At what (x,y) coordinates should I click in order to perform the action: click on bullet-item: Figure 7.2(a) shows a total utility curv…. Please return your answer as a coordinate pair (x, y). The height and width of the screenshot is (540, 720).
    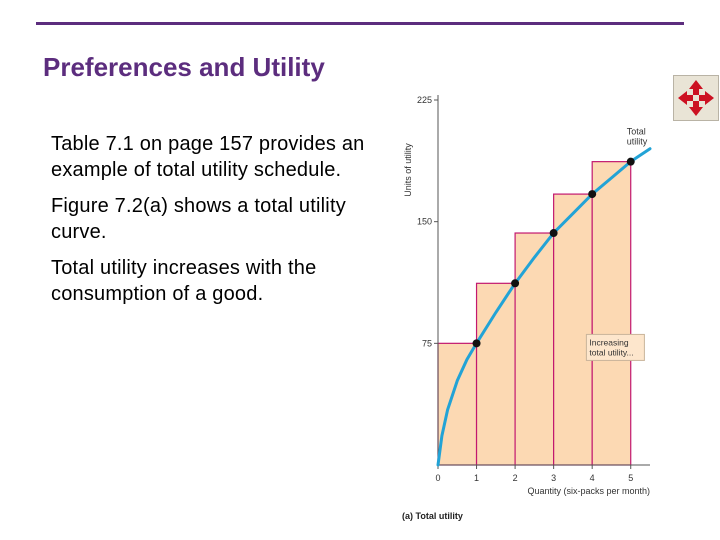
    Looking at the image, I should click on (198, 219).